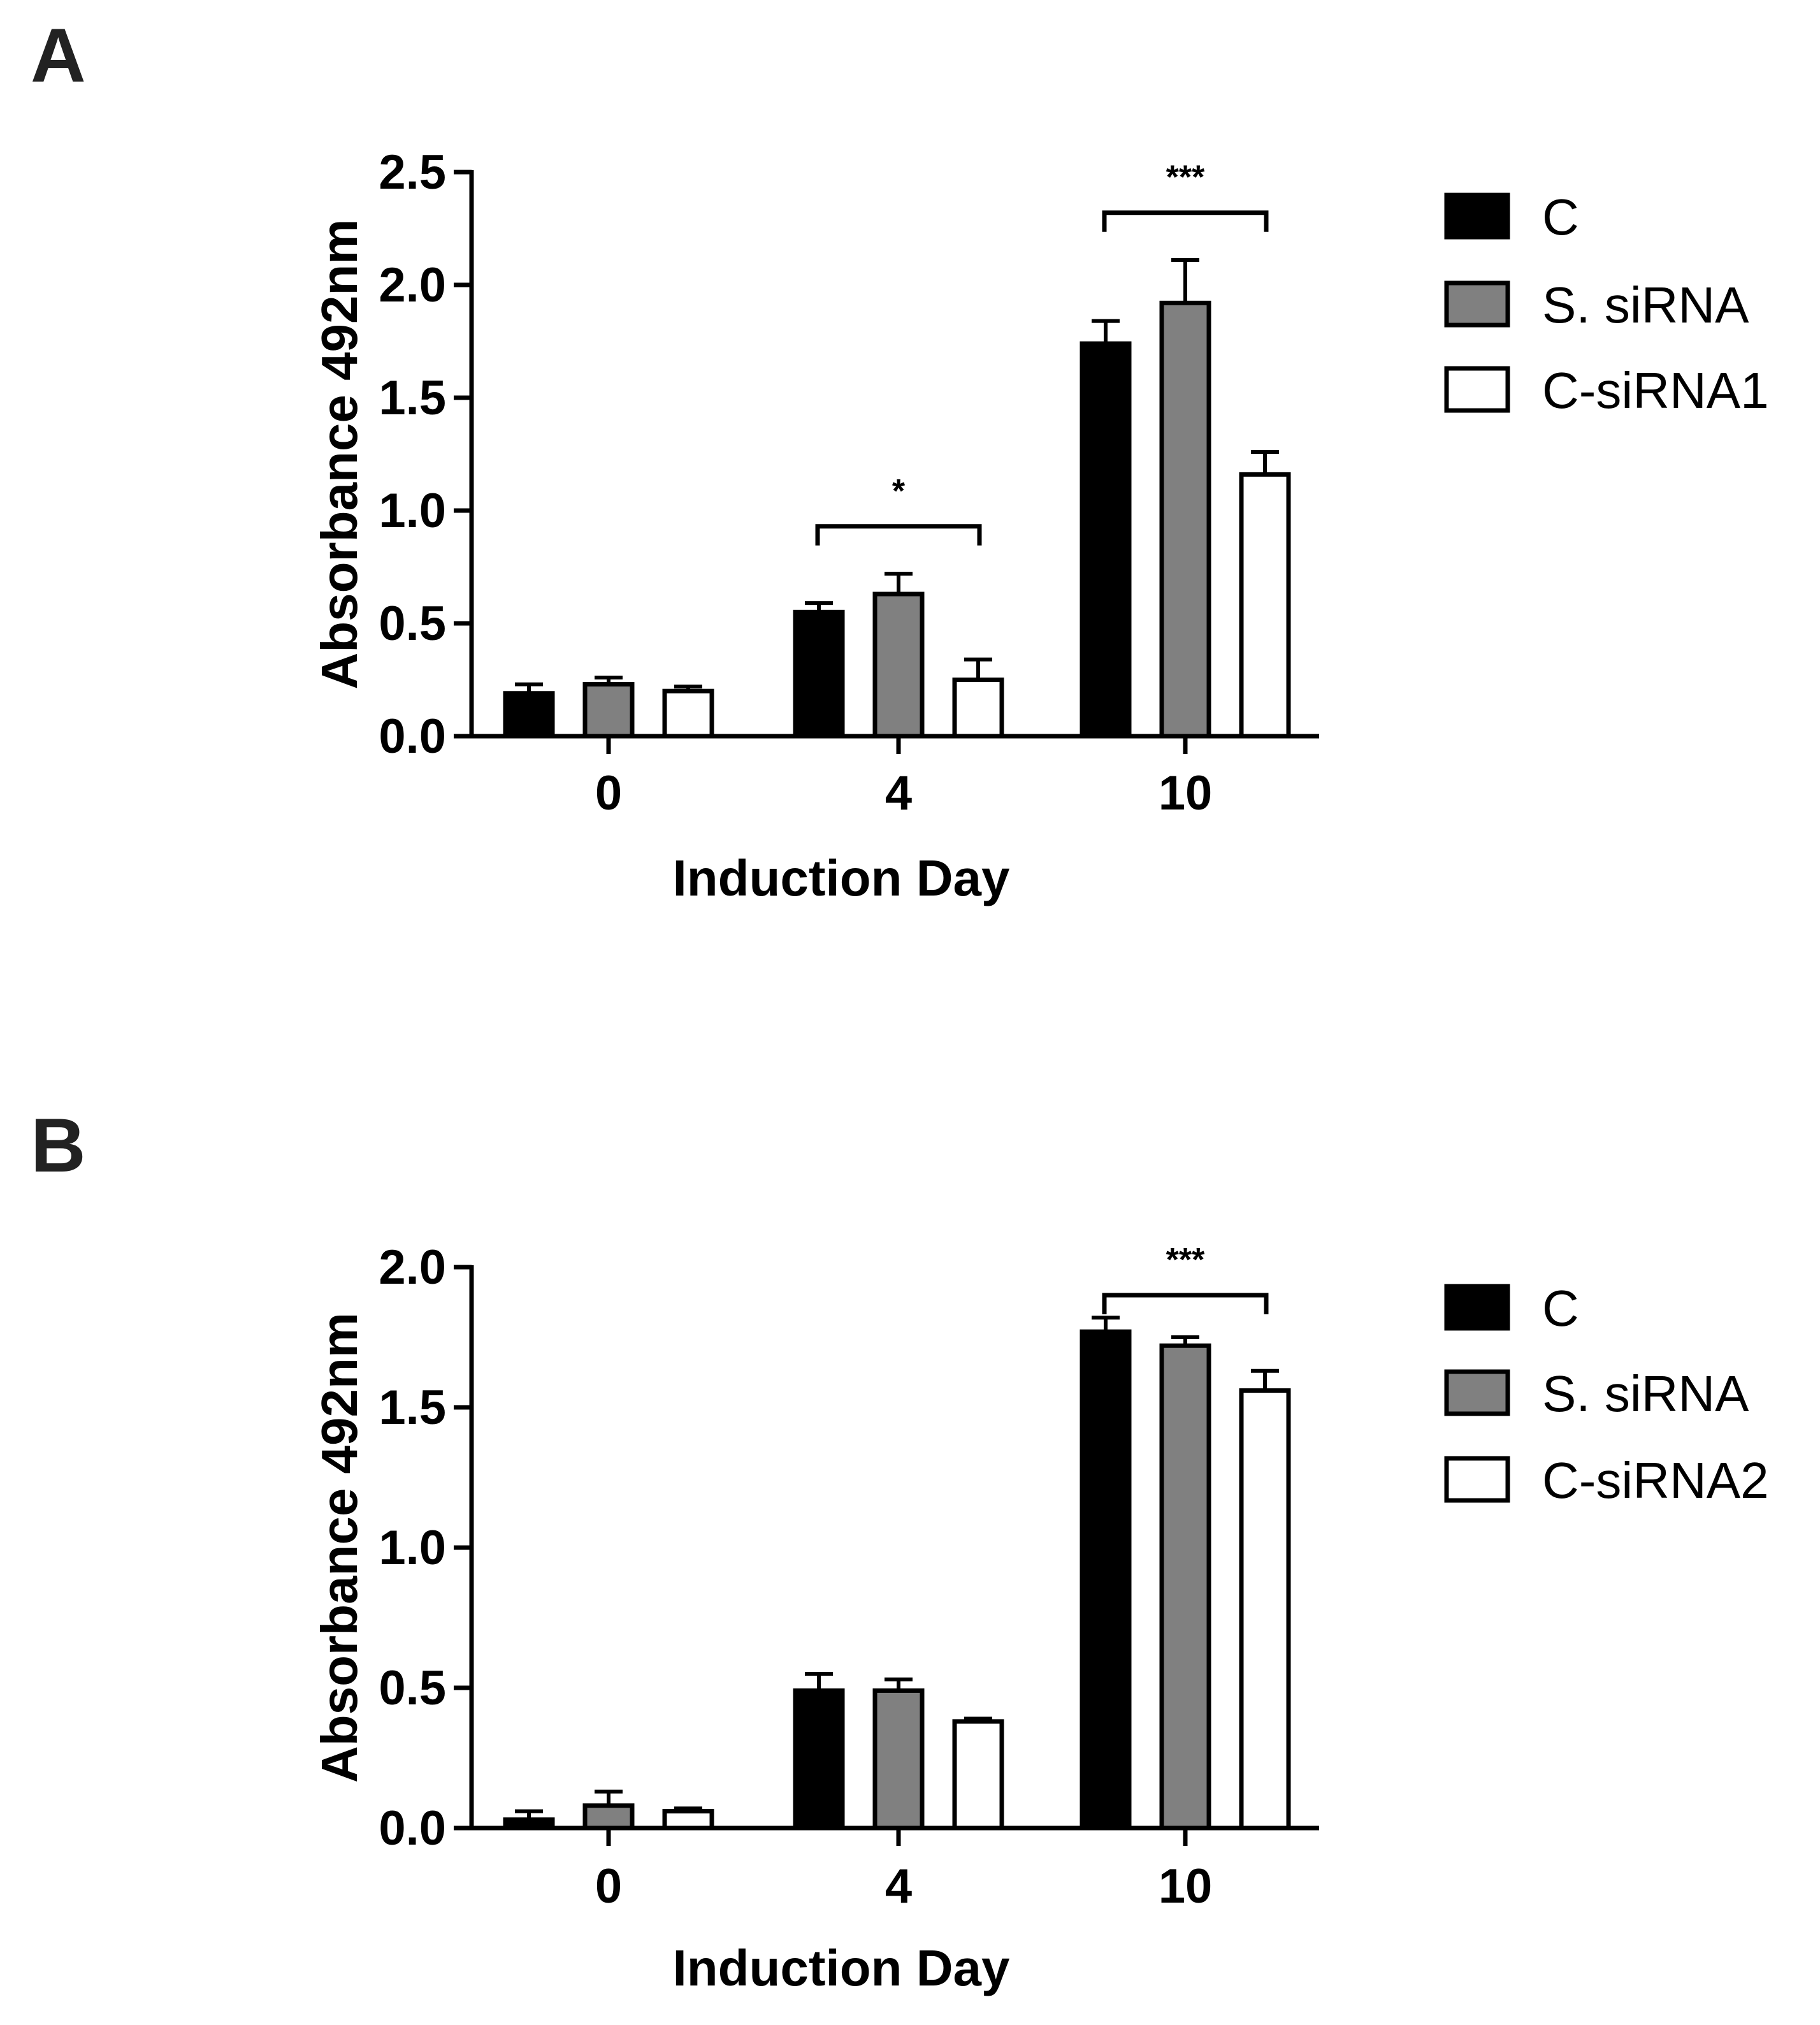 Image resolution: width=1820 pixels, height=2025 pixels. I want to click on panel-letter: B, so click(58, 1146).